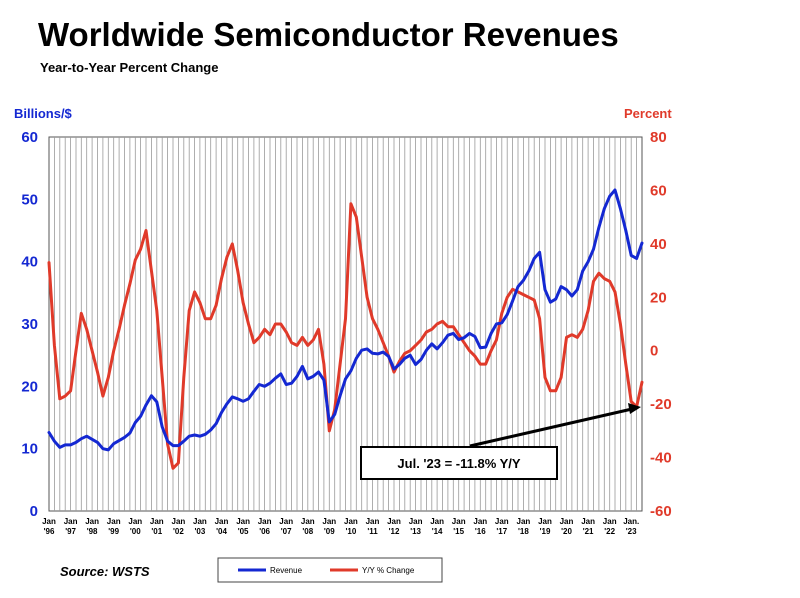 Image resolution: width=800 pixels, height=598 pixels. What do you see at coordinates (501, 531) in the screenshot?
I see `x-tick-year: '17` at bounding box center [501, 531].